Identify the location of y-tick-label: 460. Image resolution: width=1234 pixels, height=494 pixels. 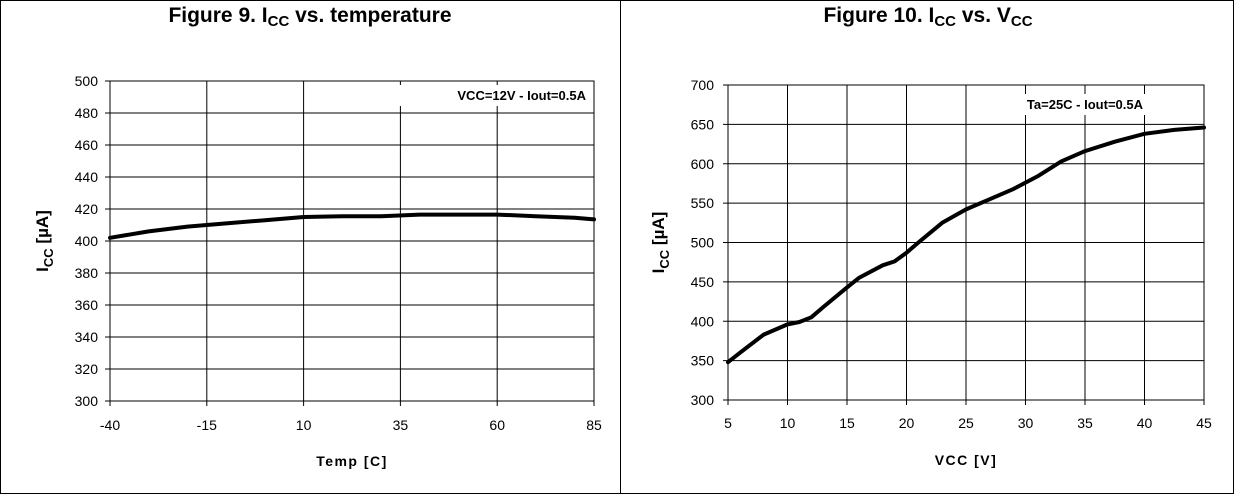
(87, 145).